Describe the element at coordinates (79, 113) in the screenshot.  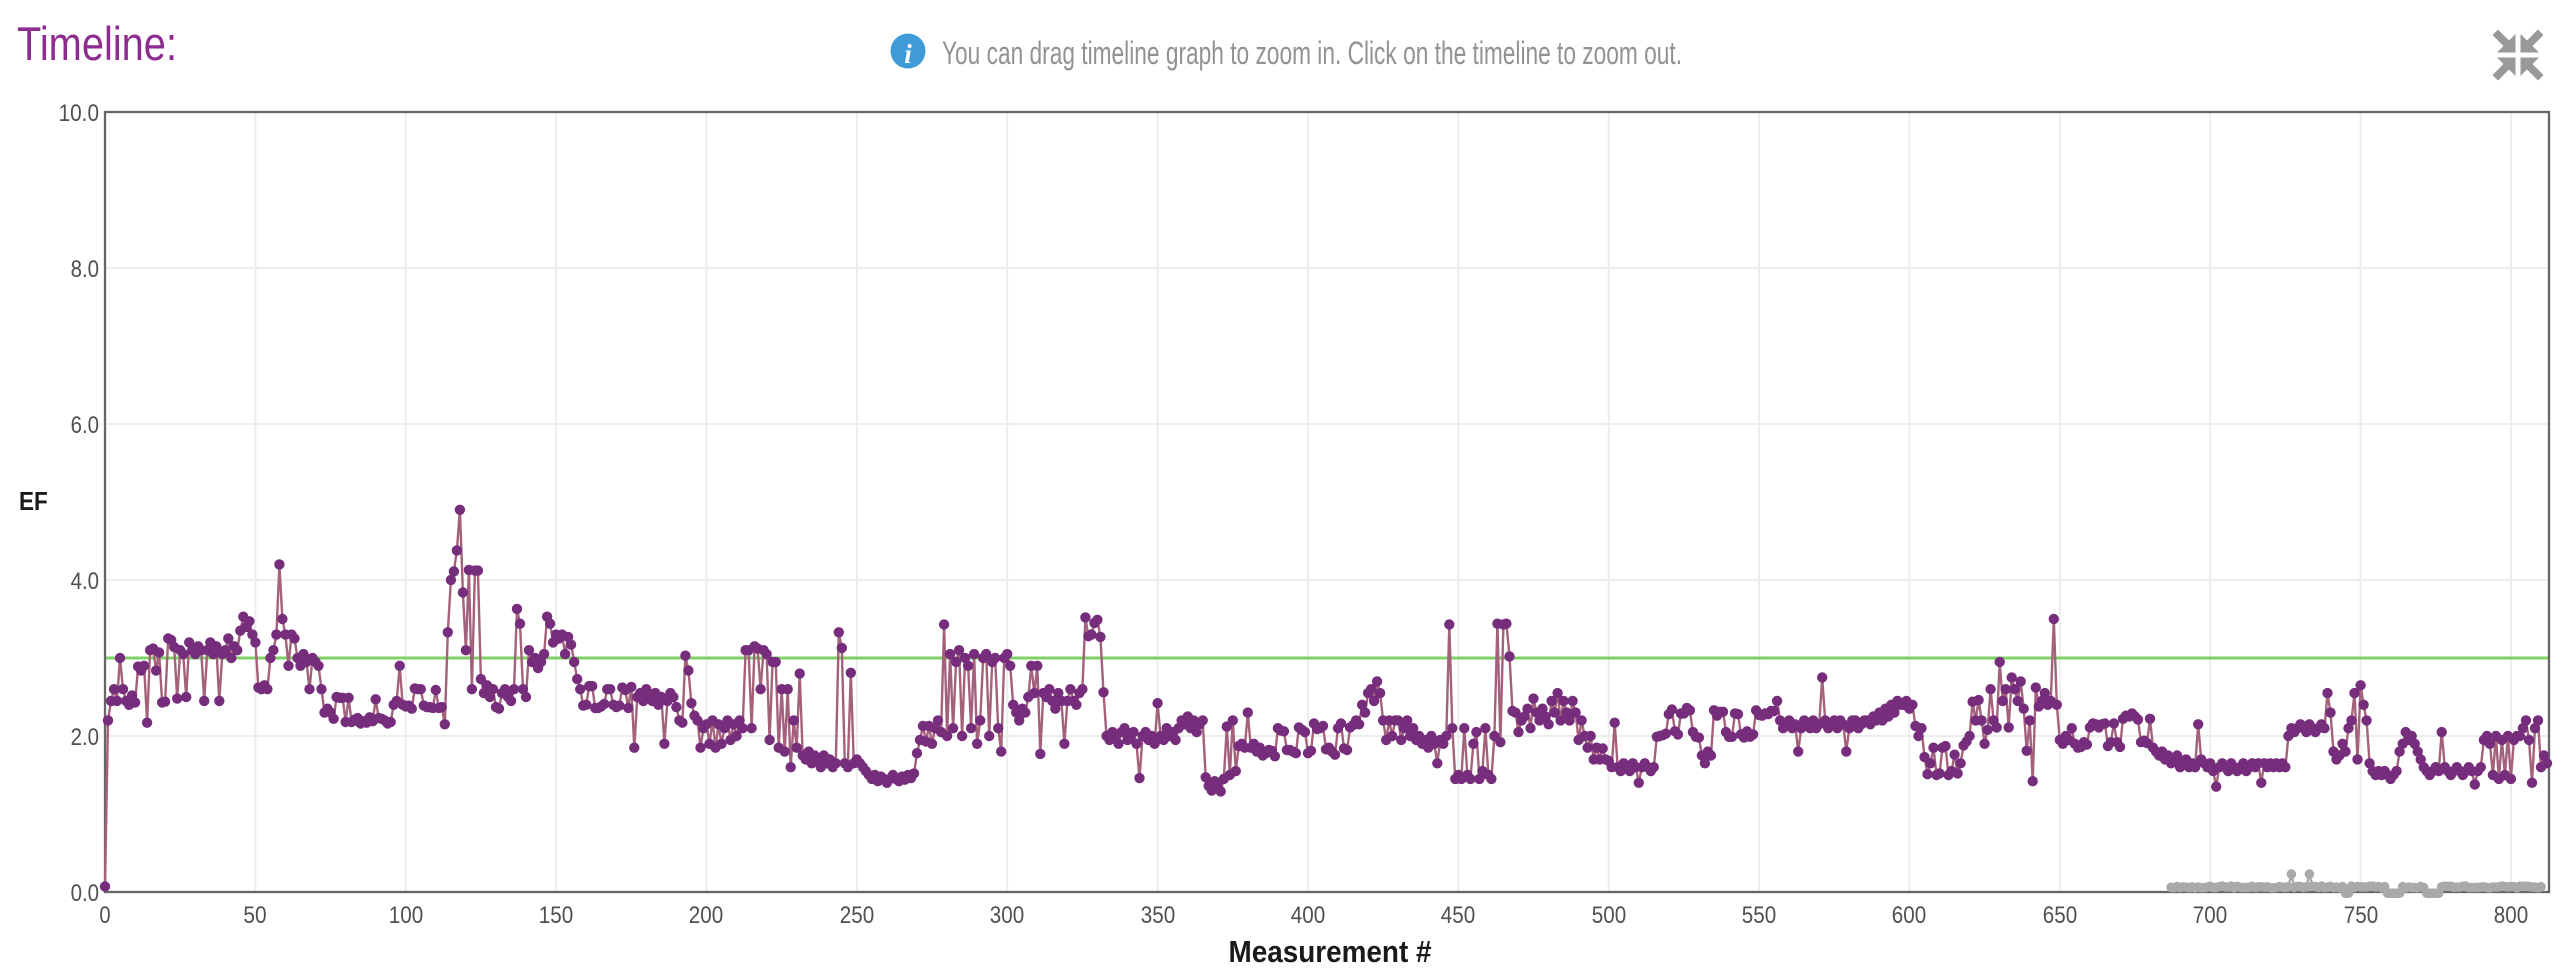
I see `svg-text: 10.0` at that location.